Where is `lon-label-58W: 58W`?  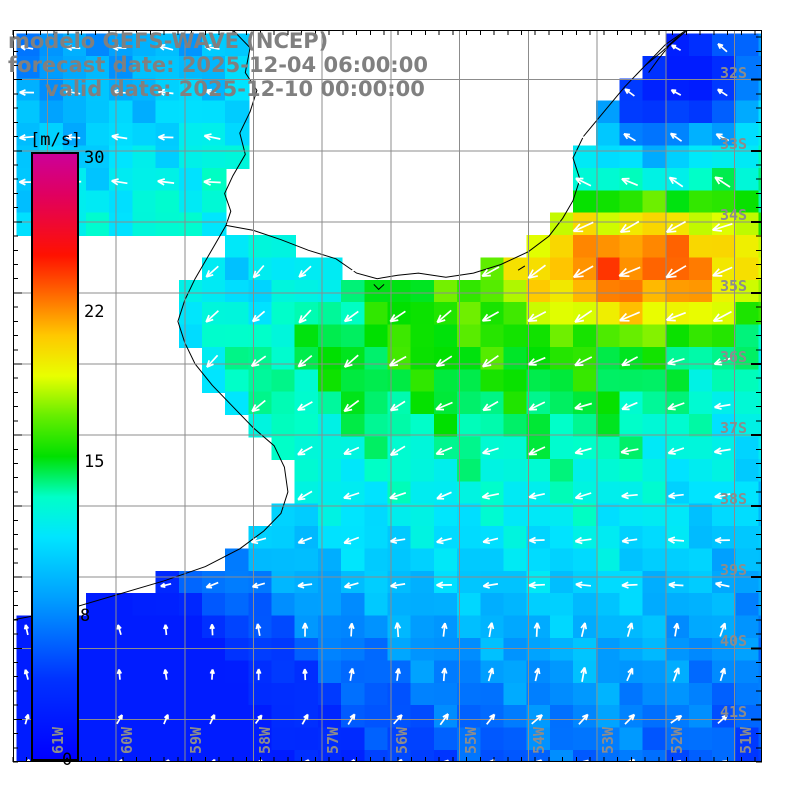 lon-label-58W: 58W is located at coordinates (264, 740).